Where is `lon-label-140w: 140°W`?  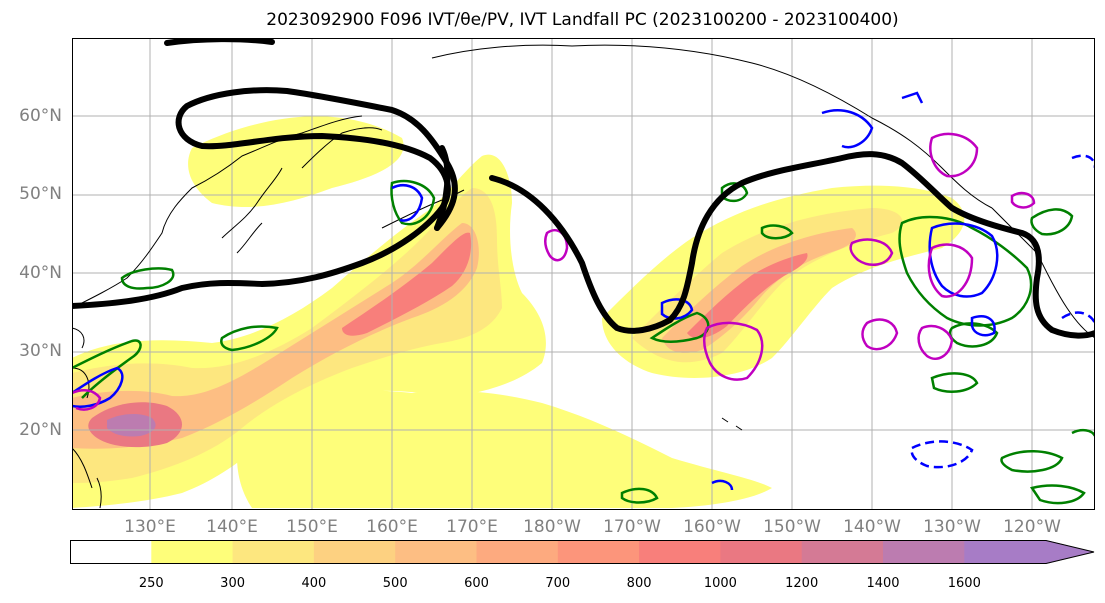
lon-label-140w: 140°W is located at coordinates (872, 527).